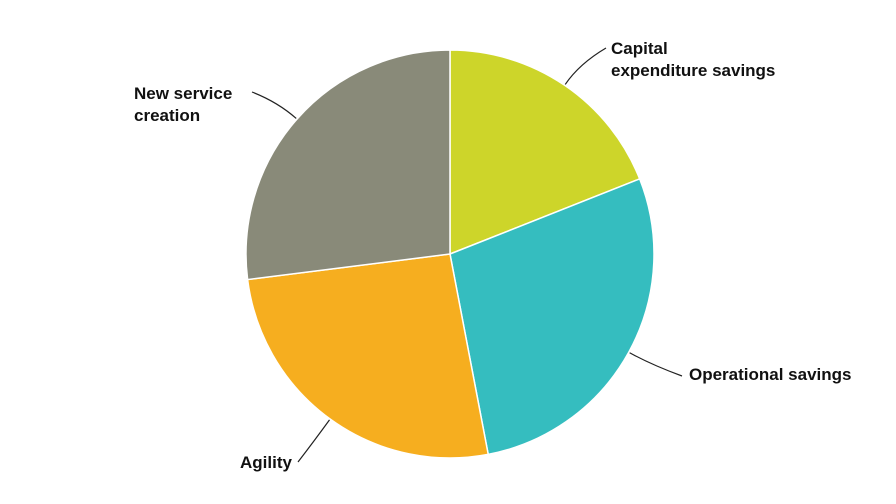  I want to click on slice-label-operational-savings: Operational savings, so click(770, 374).